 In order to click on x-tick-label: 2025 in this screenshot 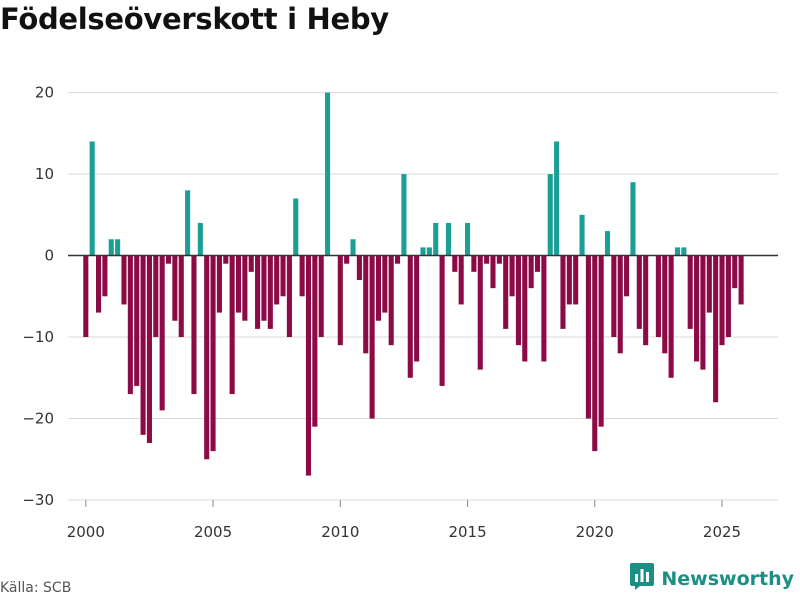, I will do `click(722, 532)`.